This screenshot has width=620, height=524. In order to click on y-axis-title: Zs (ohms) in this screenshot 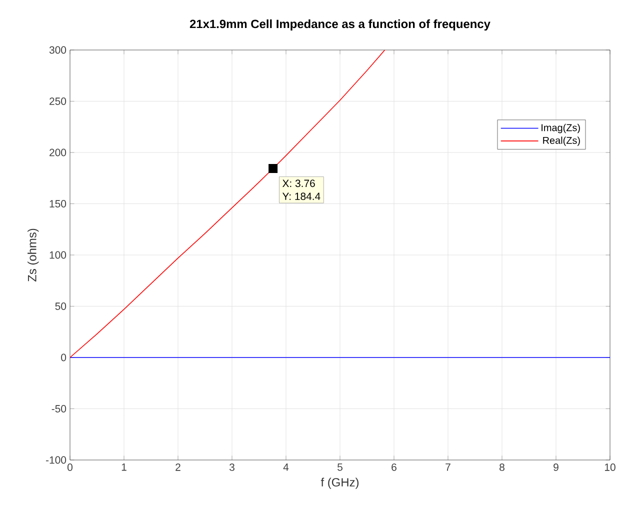, I will do `click(33, 255)`.